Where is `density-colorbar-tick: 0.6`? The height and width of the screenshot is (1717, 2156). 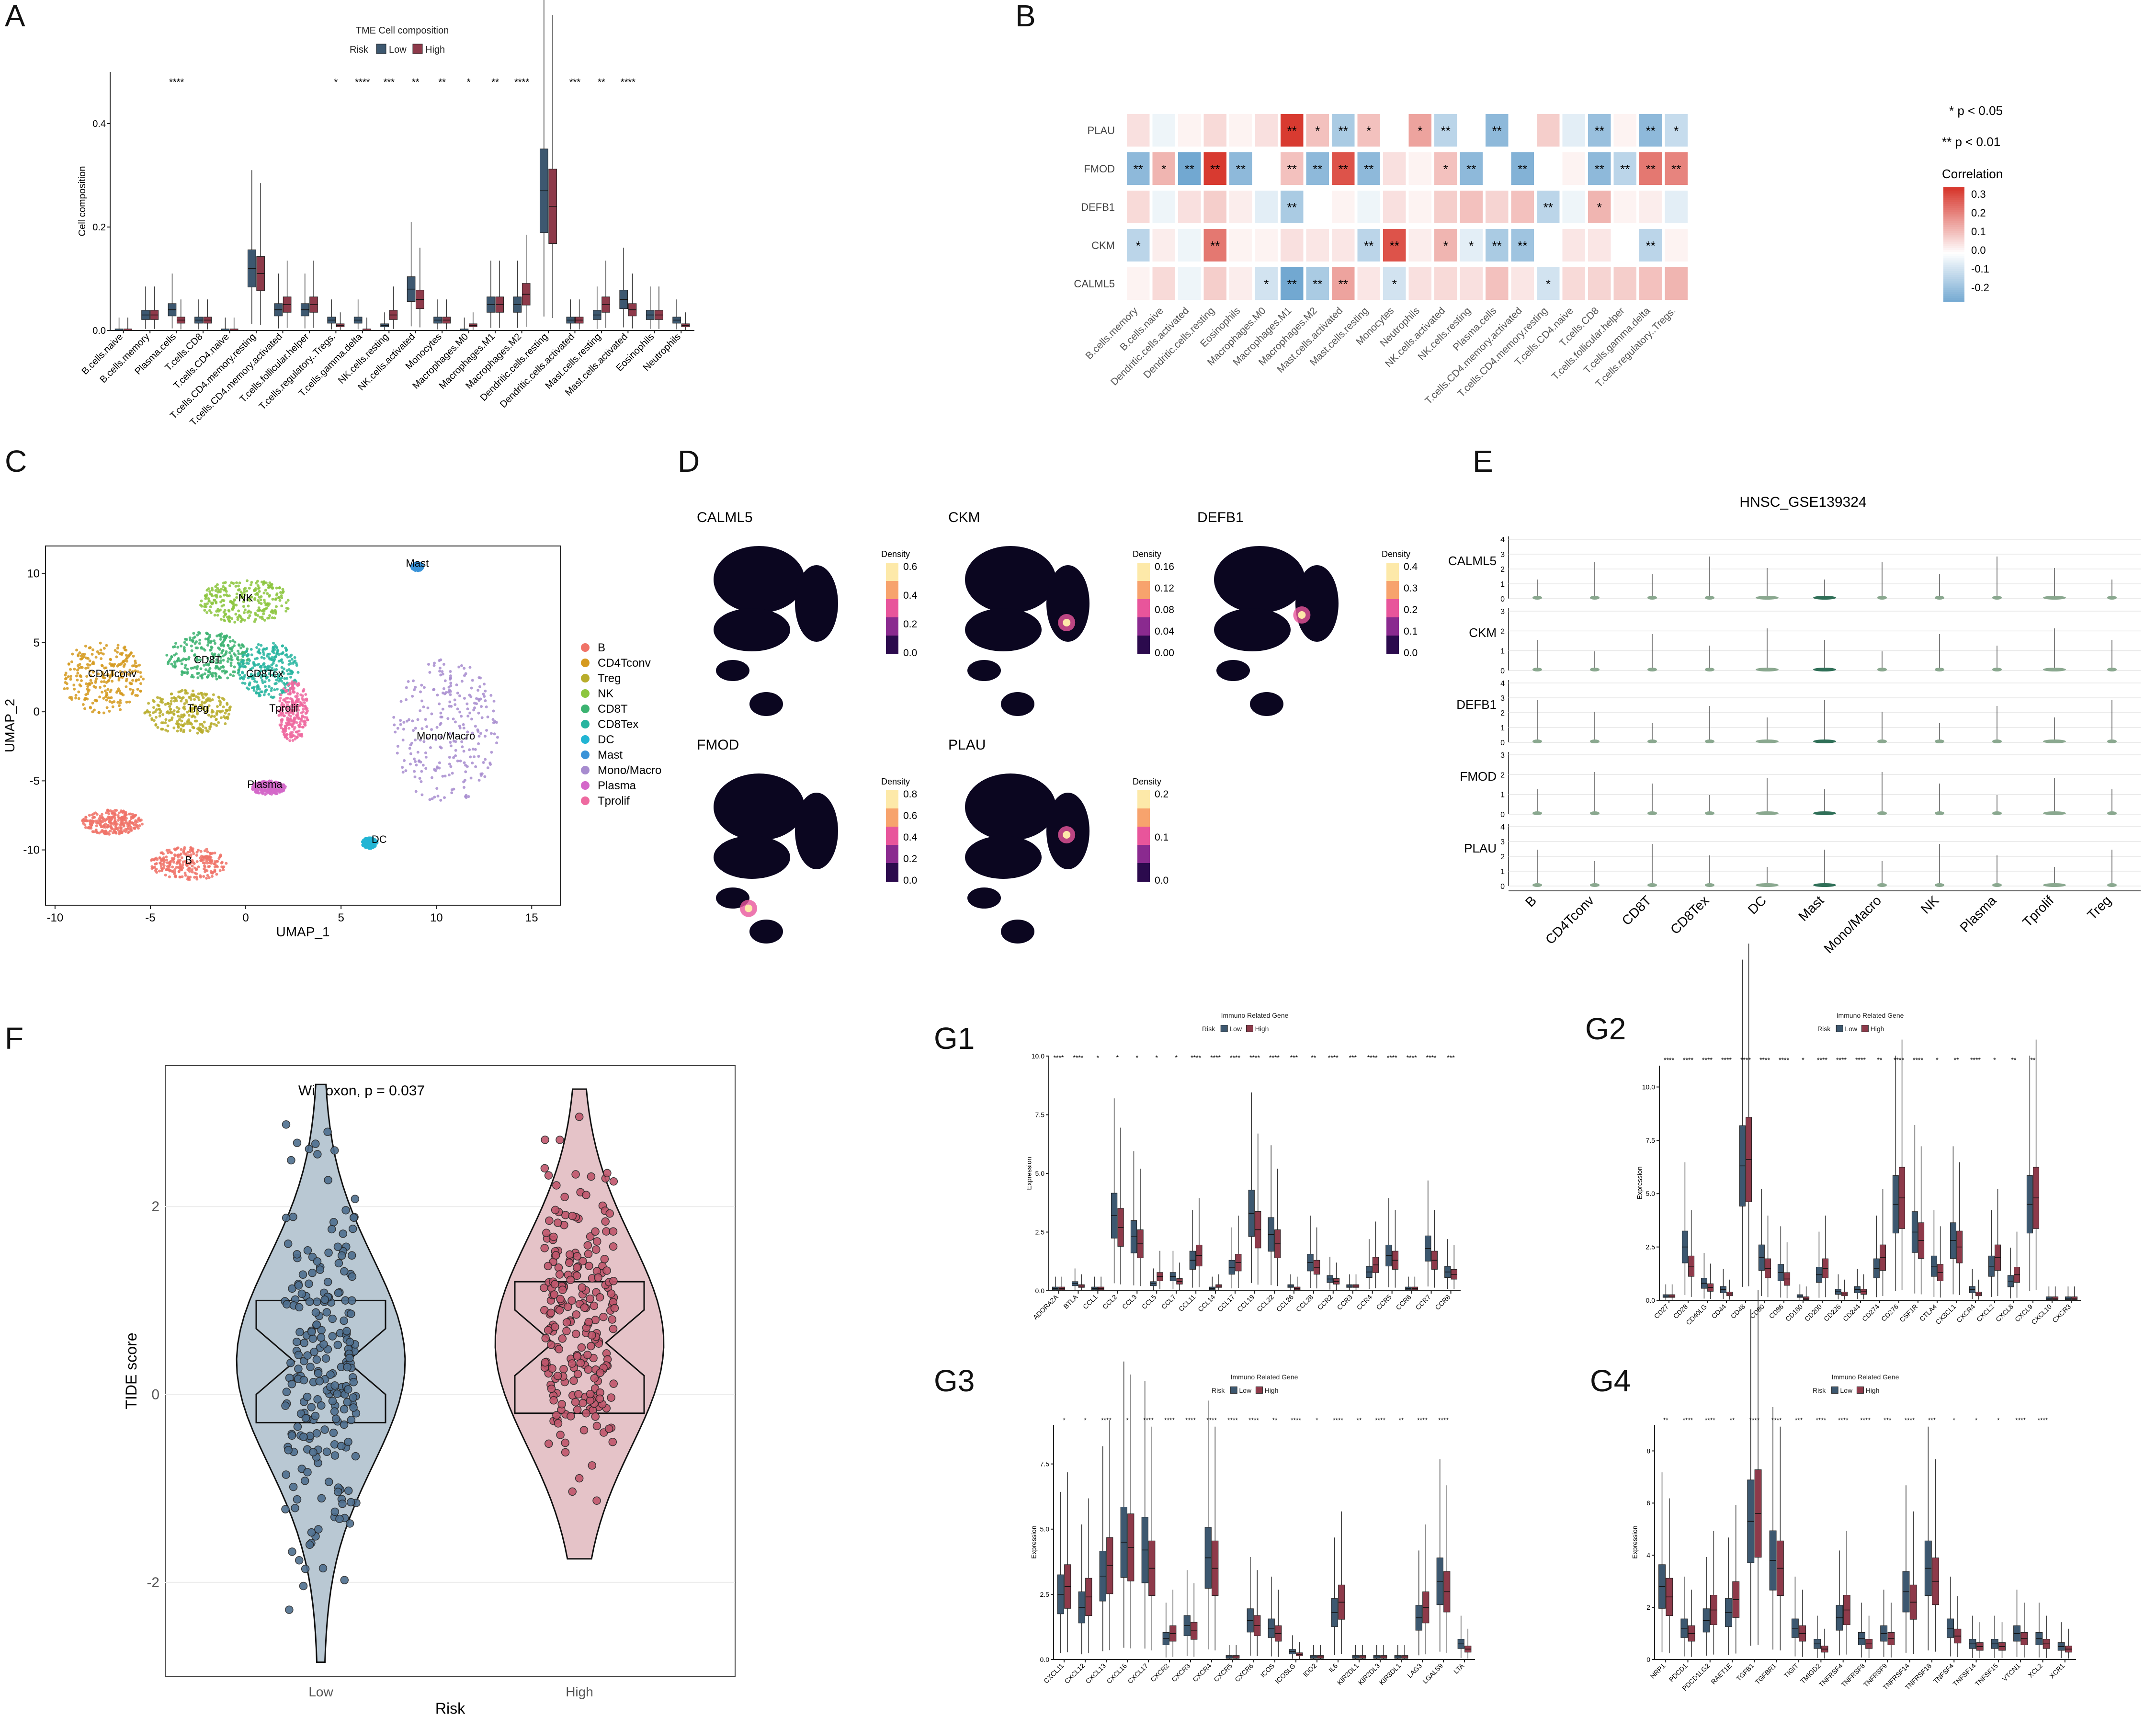
density-colorbar-tick: 0.6 is located at coordinates (910, 816).